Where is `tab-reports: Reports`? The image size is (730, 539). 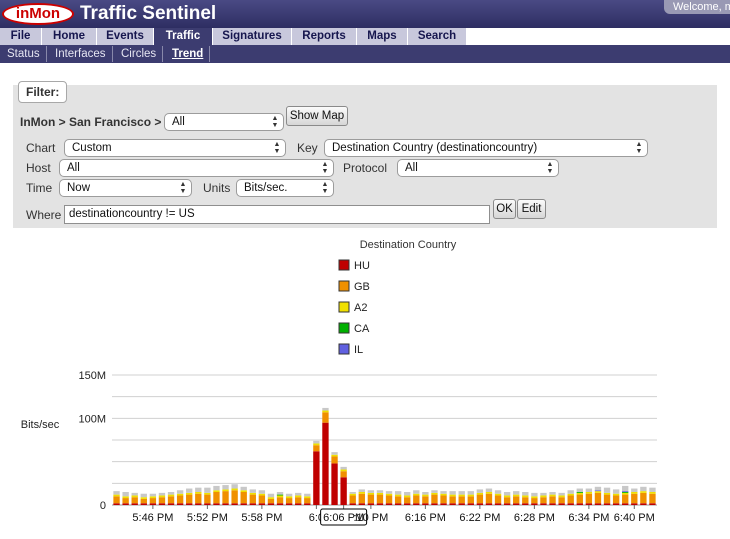
tab-reports: Reports is located at coordinates (324, 36).